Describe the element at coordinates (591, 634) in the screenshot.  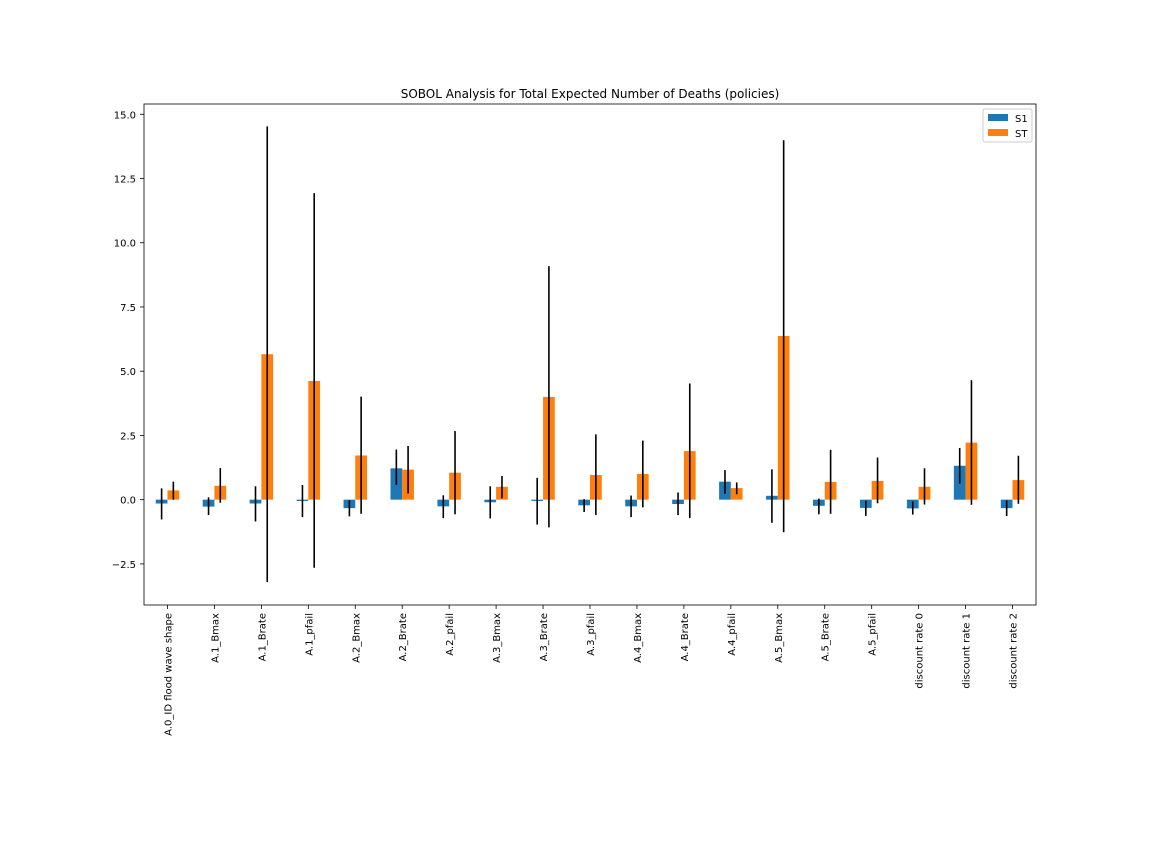
I see `x-tick-label: A.3_pfail` at that location.